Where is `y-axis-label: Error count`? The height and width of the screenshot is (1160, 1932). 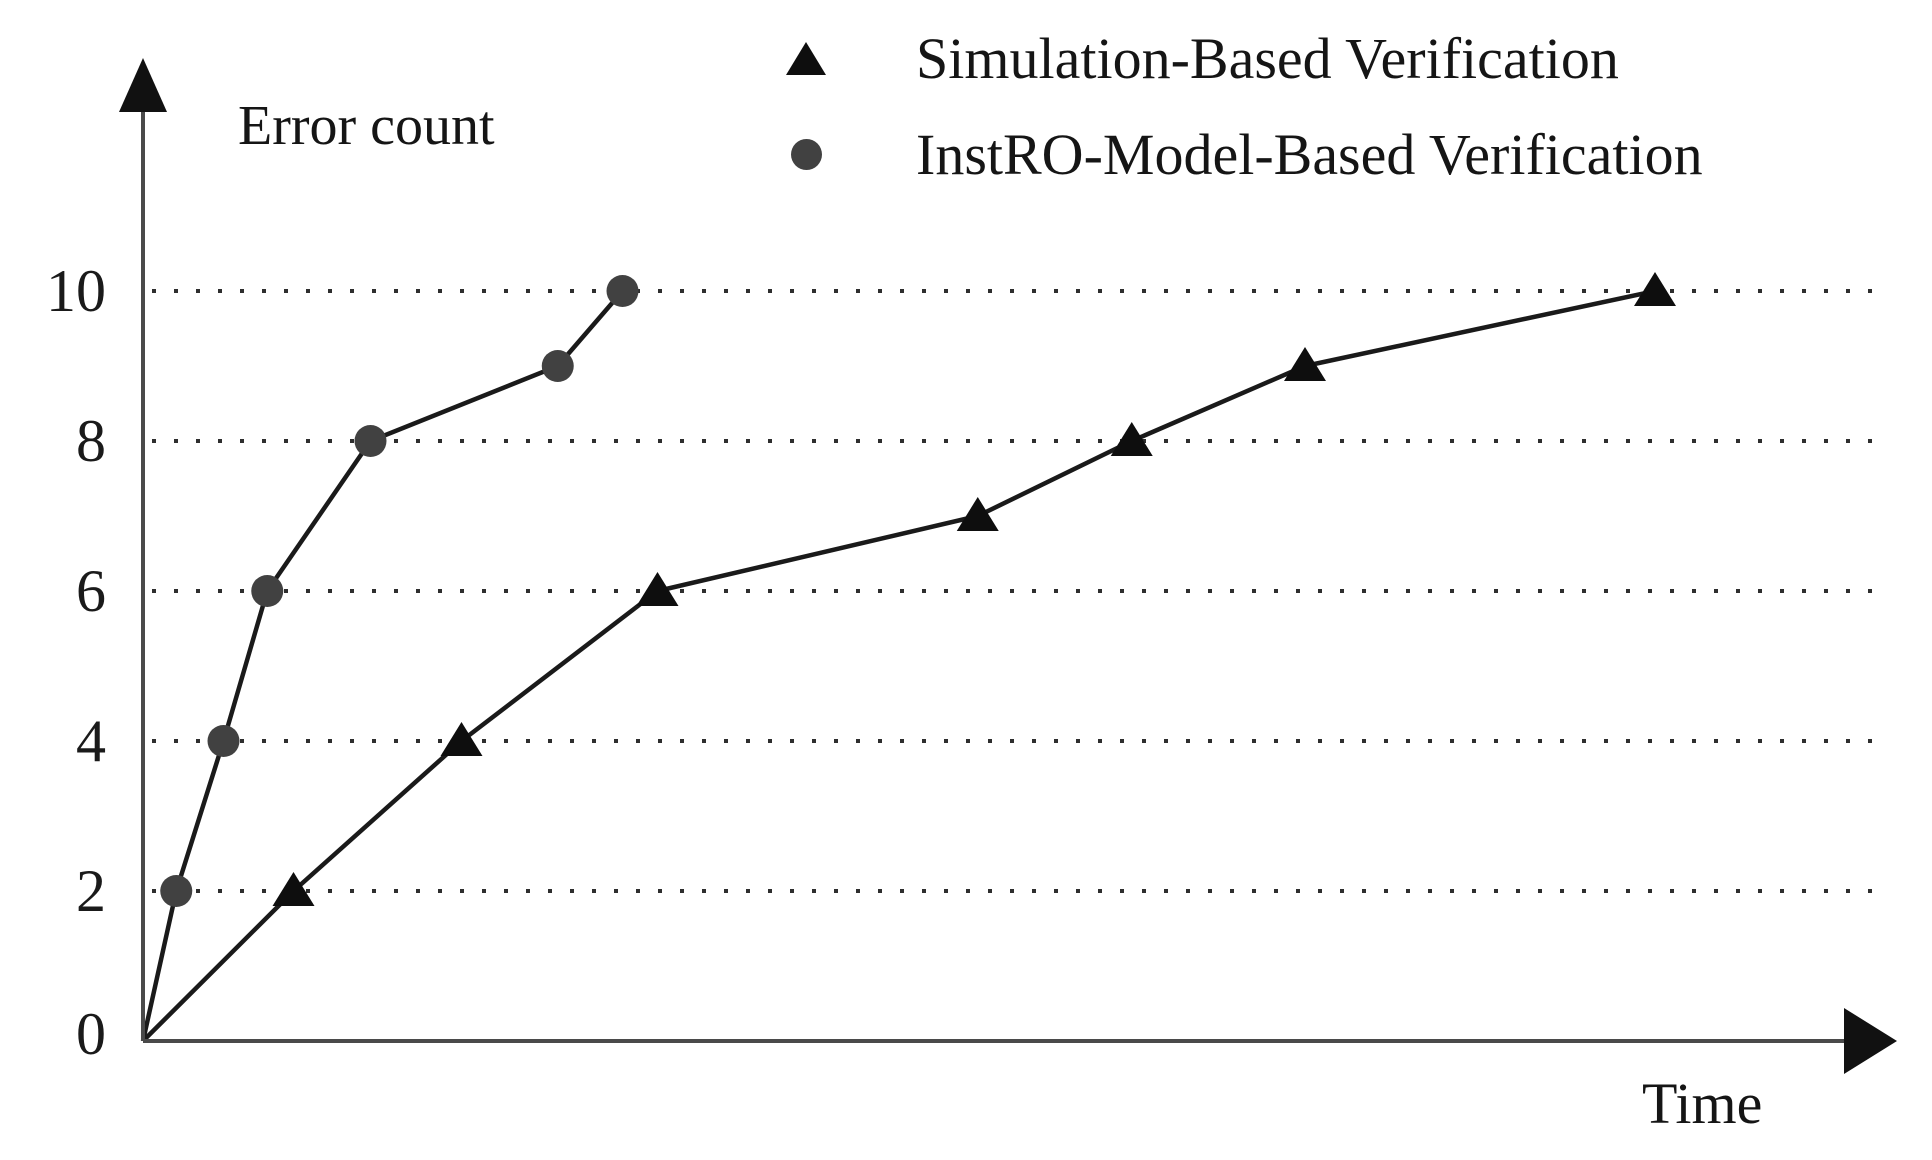 y-axis-label: Error count is located at coordinates (366, 126).